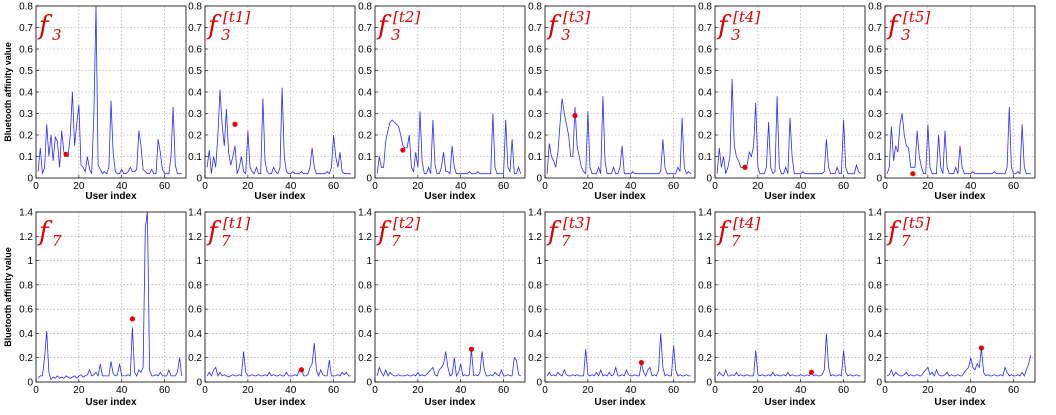 The height and width of the screenshot is (415, 1056). What do you see at coordinates (705, 114) in the screenshot?
I see `y-tick-label: 0.3` at bounding box center [705, 114].